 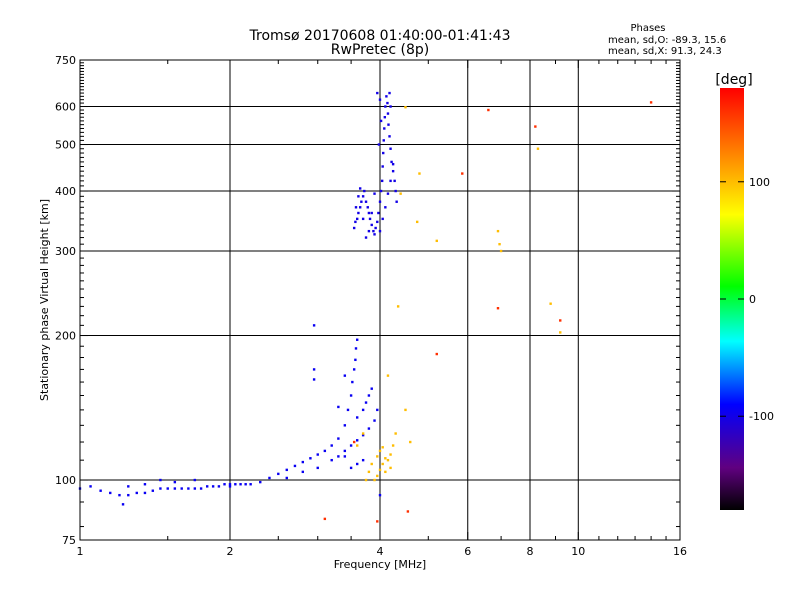 I want to click on x-tick-label-1: 1, so click(x=80, y=551).